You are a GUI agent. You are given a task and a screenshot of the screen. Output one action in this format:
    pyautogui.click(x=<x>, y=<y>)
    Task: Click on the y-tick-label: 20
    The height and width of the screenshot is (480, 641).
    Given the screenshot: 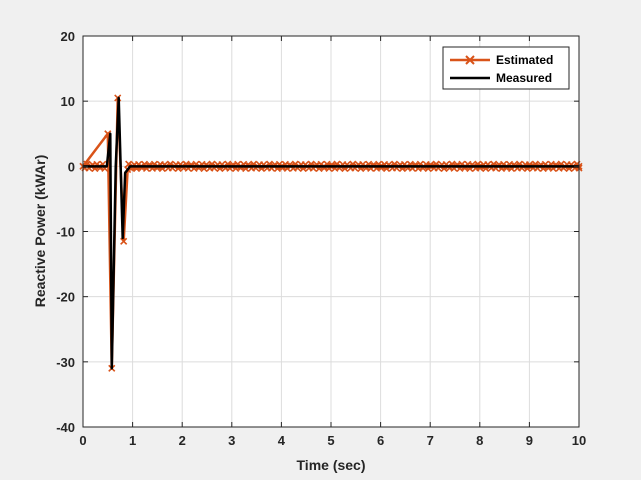 What is the action you would take?
    pyautogui.click(x=68, y=36)
    